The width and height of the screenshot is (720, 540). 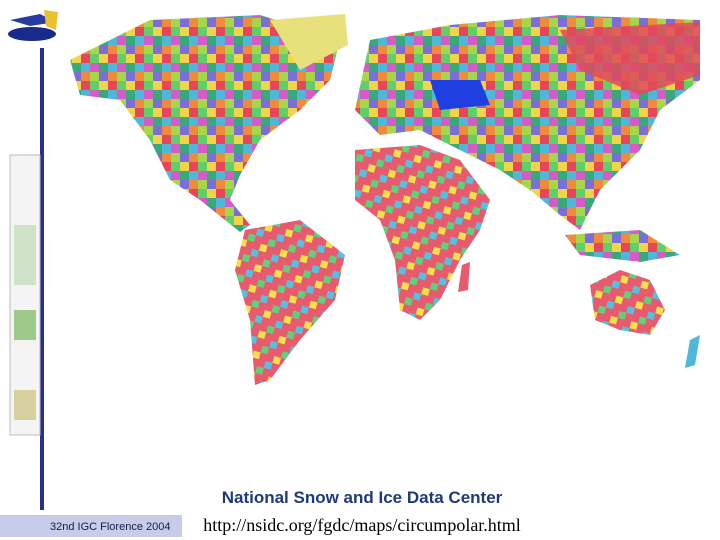 I want to click on australia, so click(x=627, y=302).